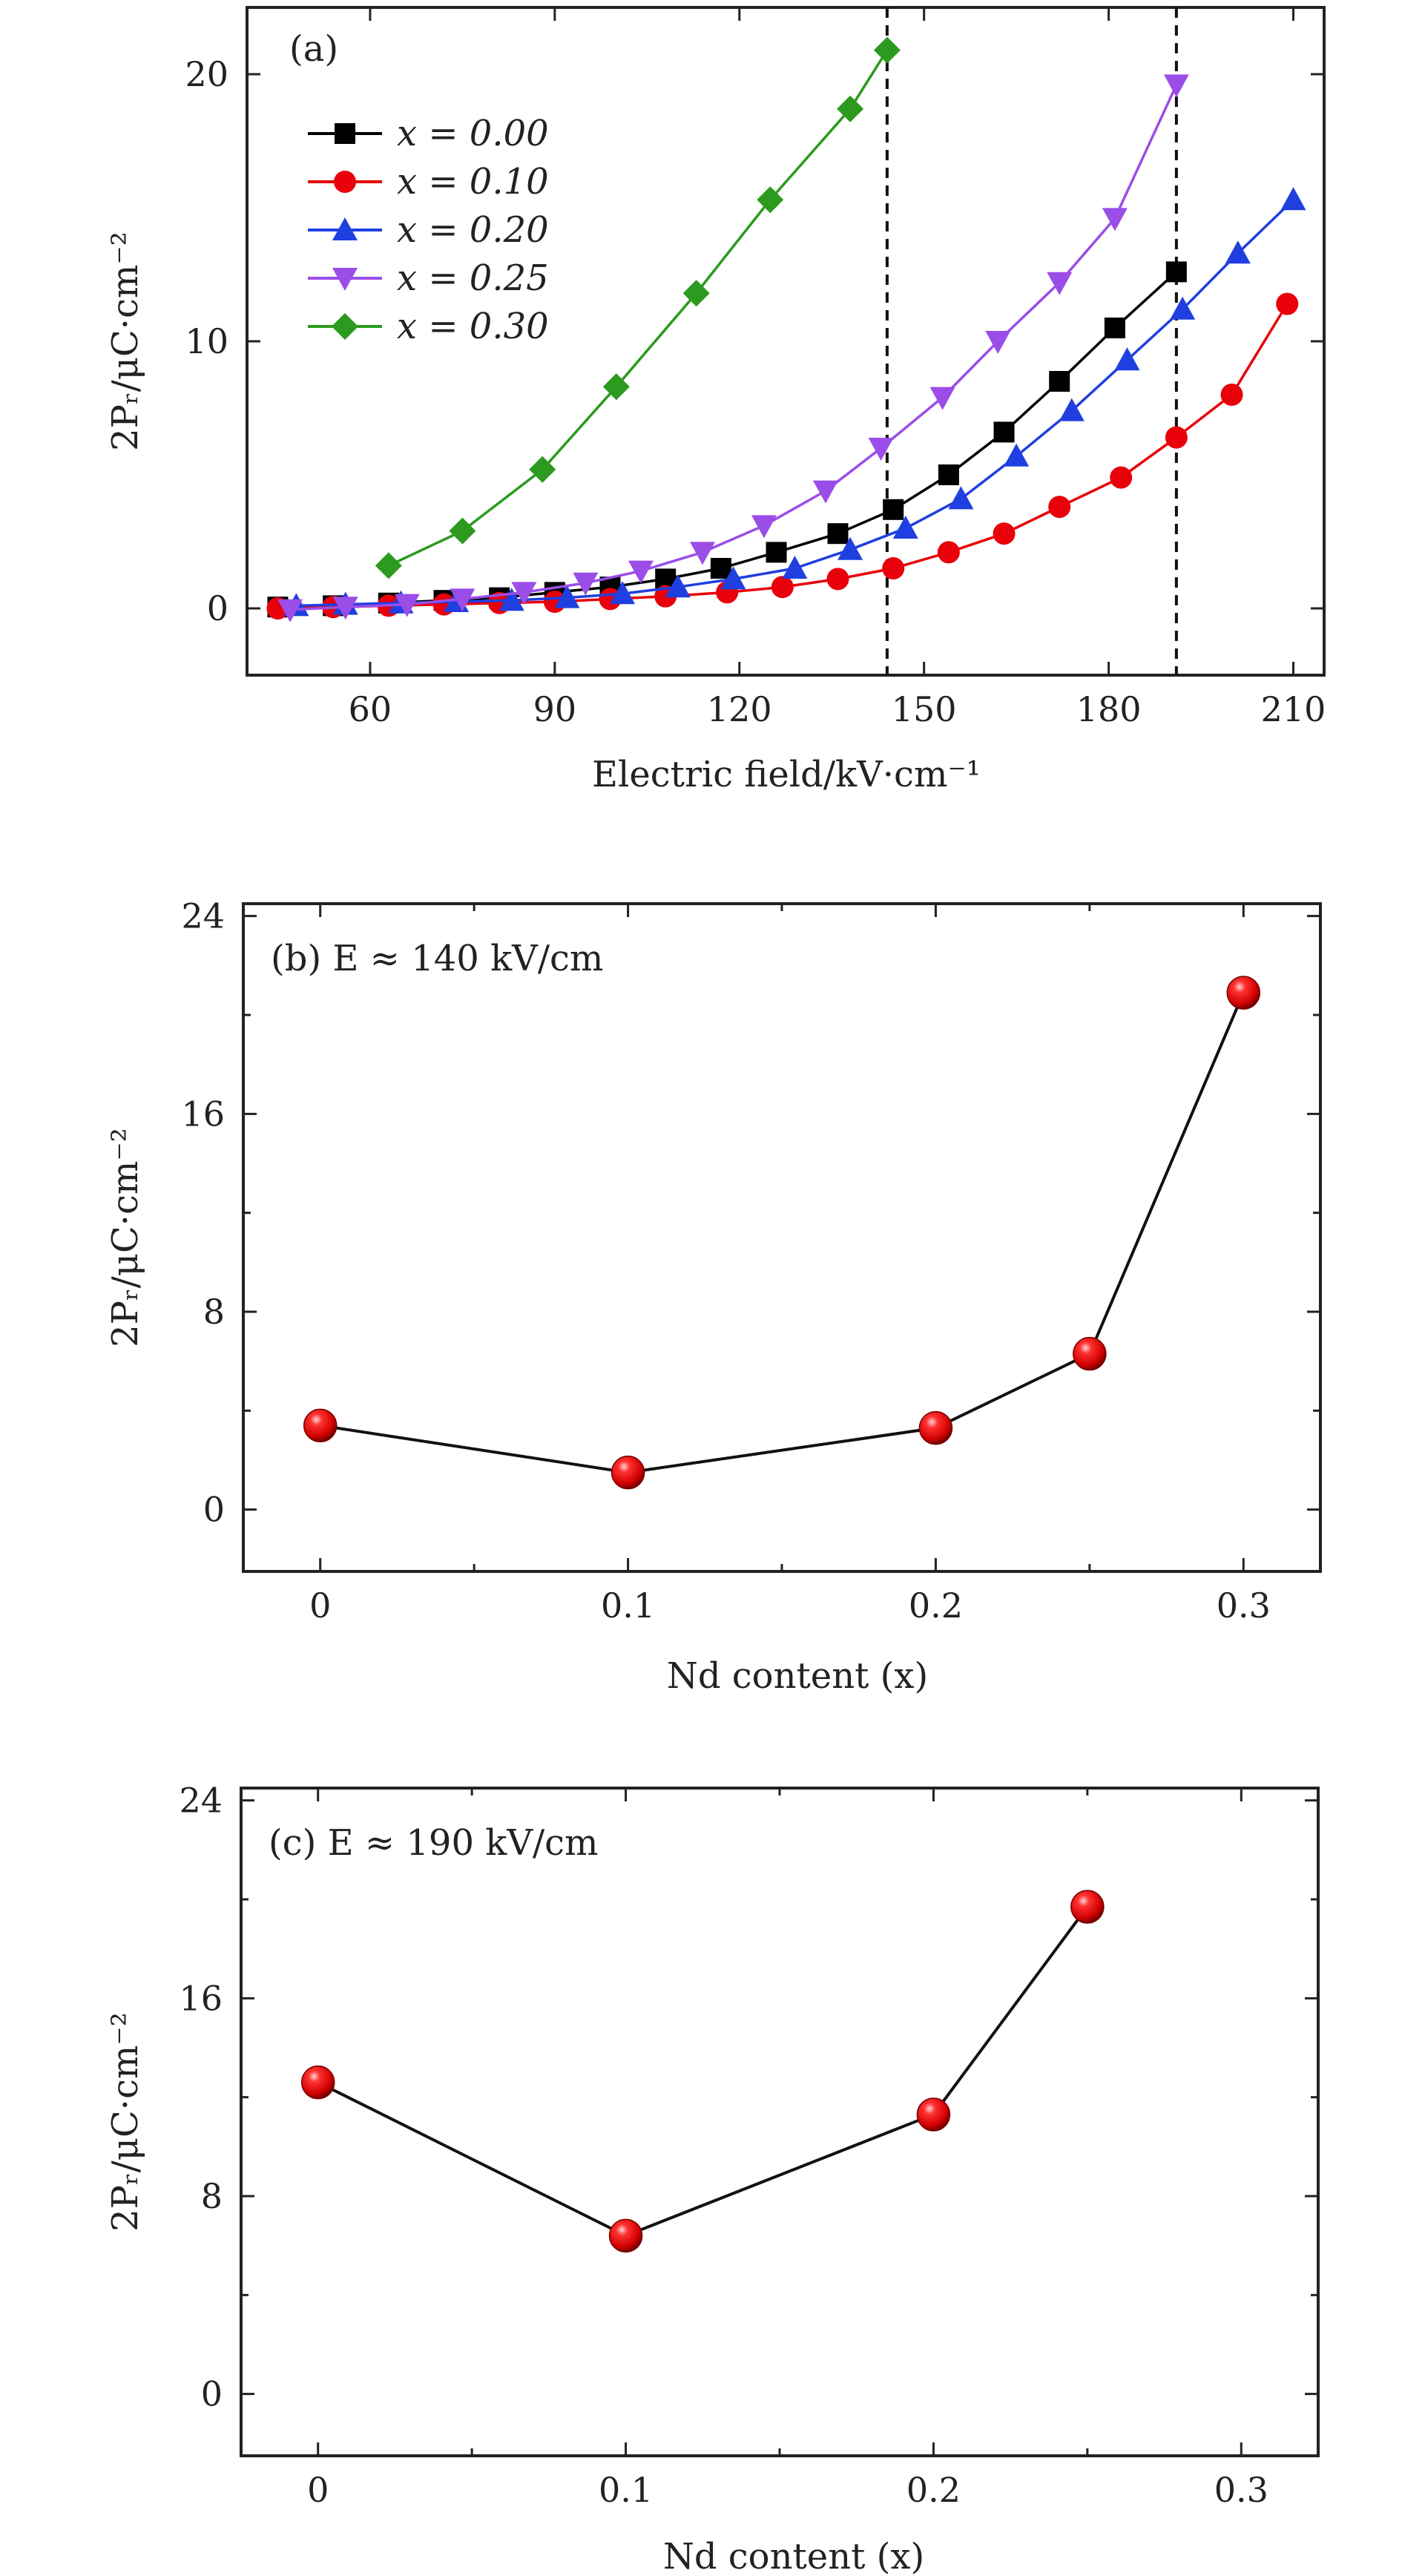 The image size is (1402, 2576). What do you see at coordinates (473, 278) in the screenshot?
I see `legend-label: x = 0.25` at bounding box center [473, 278].